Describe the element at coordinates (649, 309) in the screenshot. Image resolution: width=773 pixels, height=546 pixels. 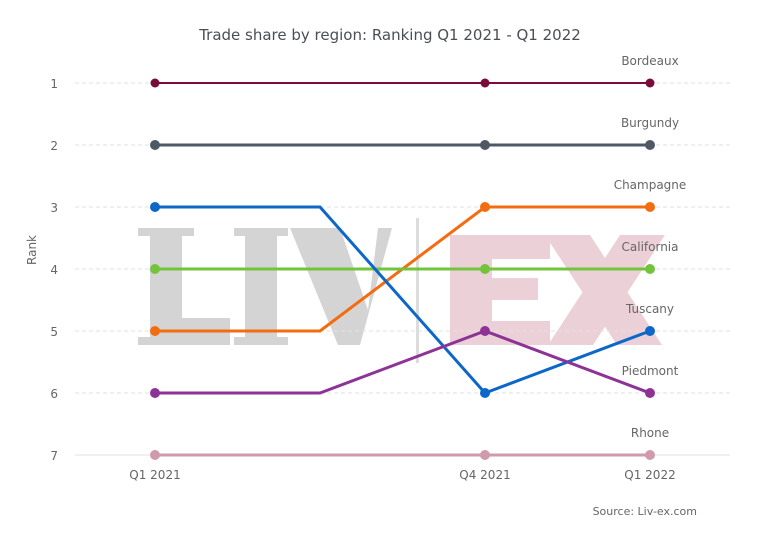
I see `series-label: Tuscany` at that location.